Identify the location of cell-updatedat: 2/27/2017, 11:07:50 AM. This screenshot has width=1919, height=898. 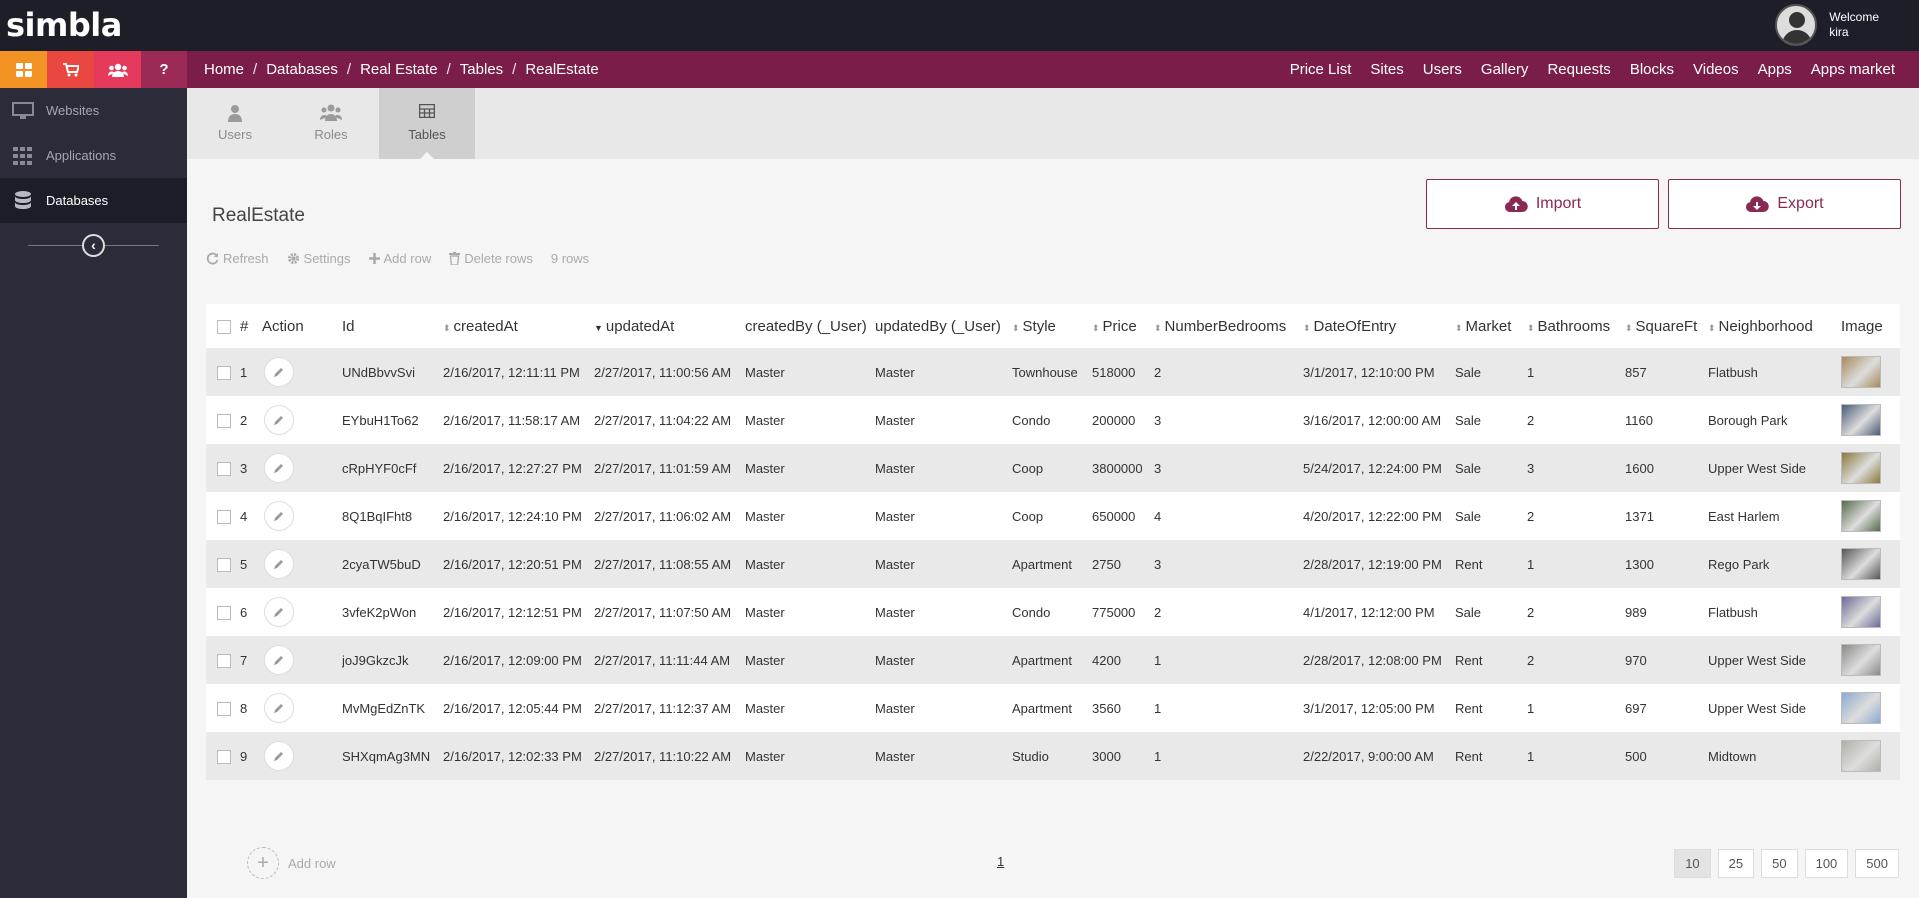
(663, 612).